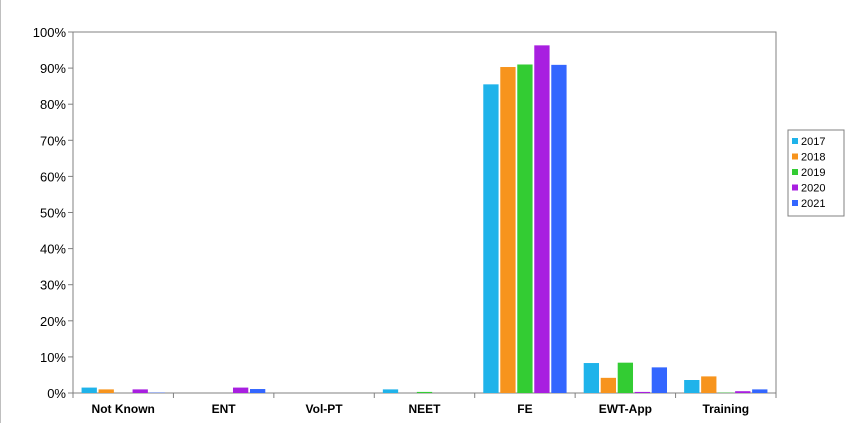 Image resolution: width=852 pixels, height=423 pixels. Describe the element at coordinates (123, 409) in the screenshot. I see `x-tick-label: Not Known` at that location.